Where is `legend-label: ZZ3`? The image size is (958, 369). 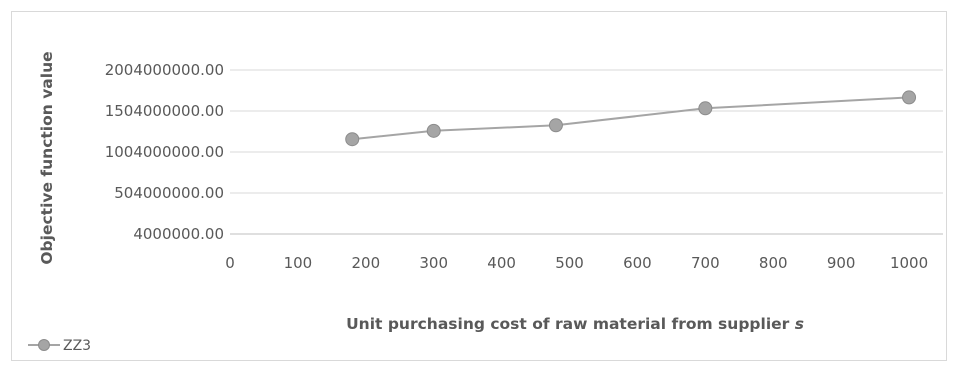 legend-label: ZZ3 is located at coordinates (77, 346).